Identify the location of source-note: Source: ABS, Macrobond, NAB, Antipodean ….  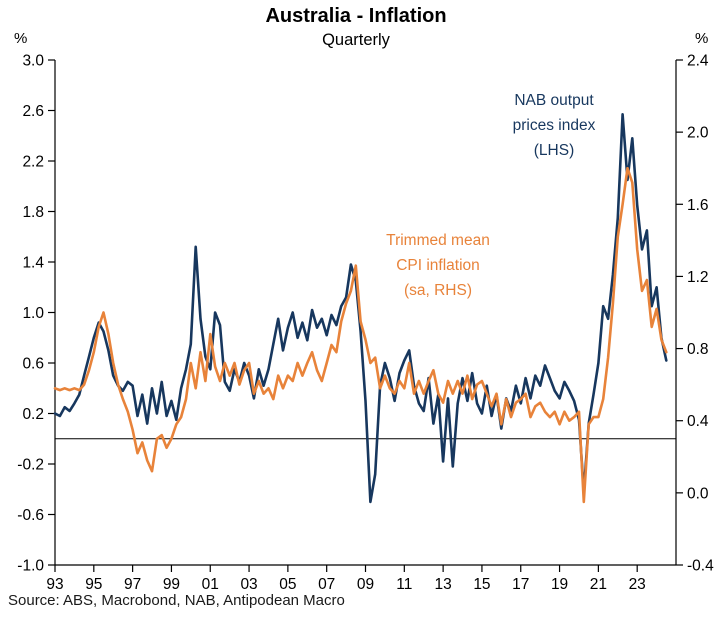
(176, 600).